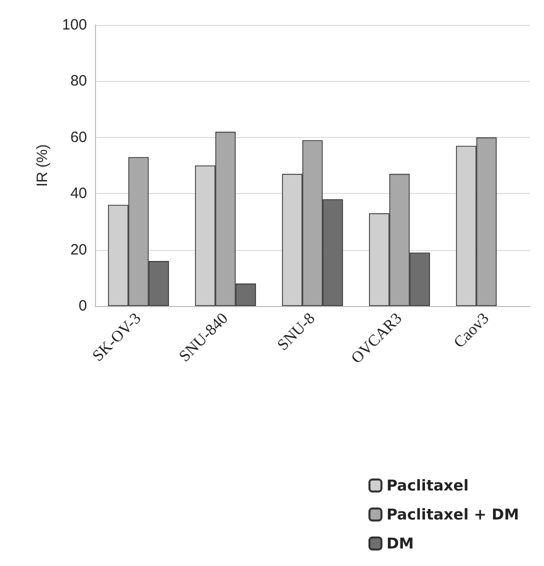  Describe the element at coordinates (78, 137) in the screenshot. I see `y-tick-label: 60` at that location.